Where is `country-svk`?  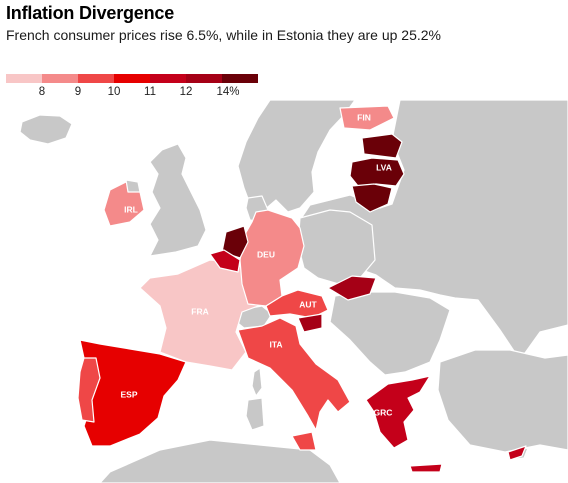 country-svk is located at coordinates (352, 288).